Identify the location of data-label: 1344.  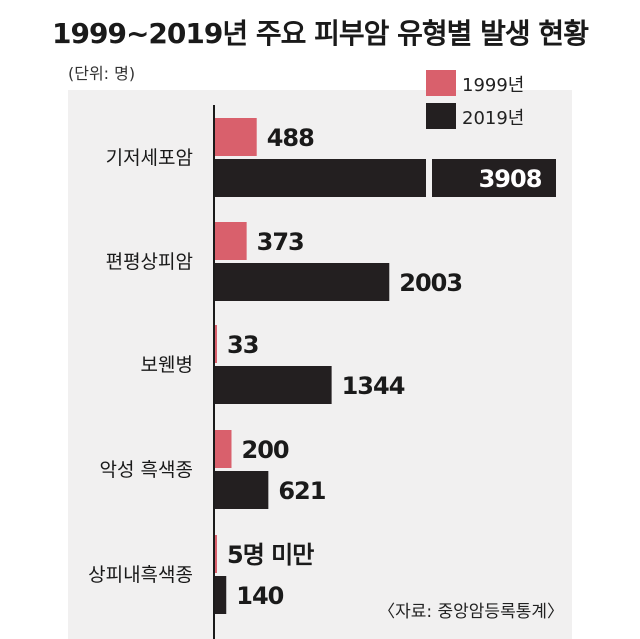
(373, 386).